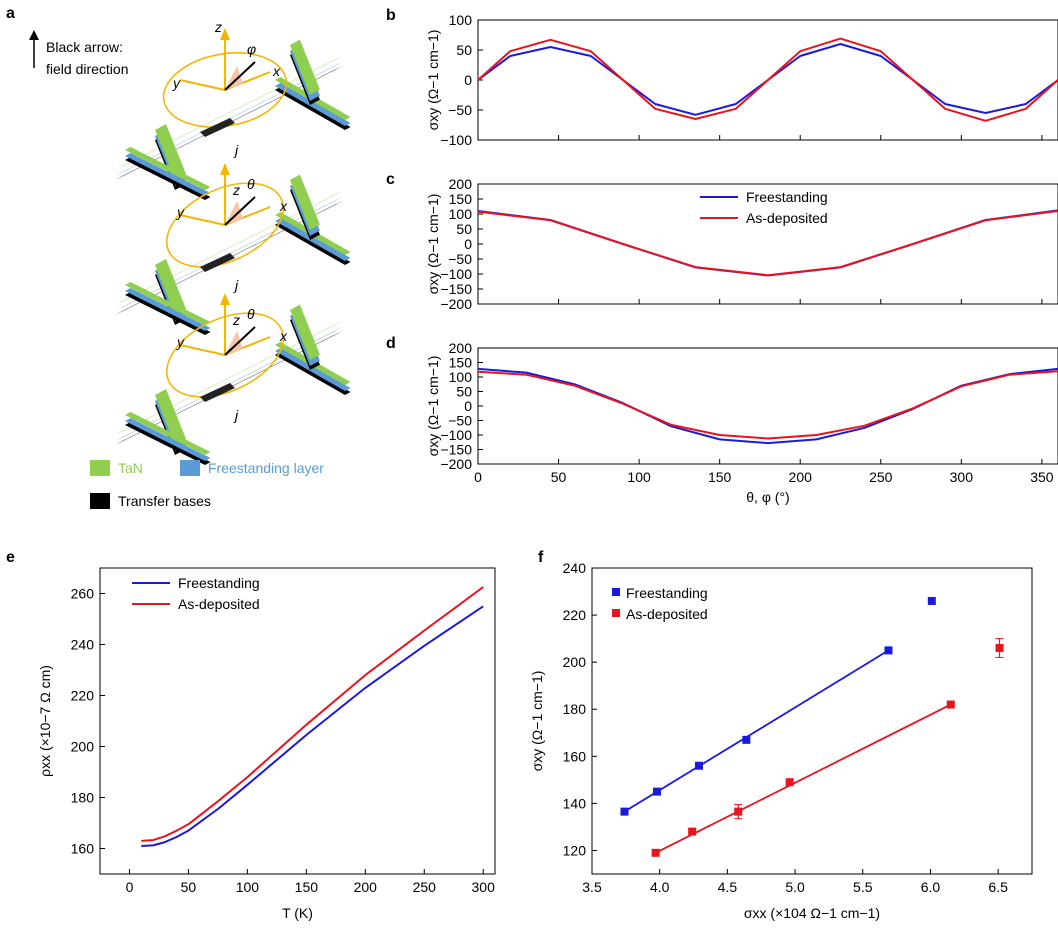  I want to click on legend-marker, so click(616, 613).